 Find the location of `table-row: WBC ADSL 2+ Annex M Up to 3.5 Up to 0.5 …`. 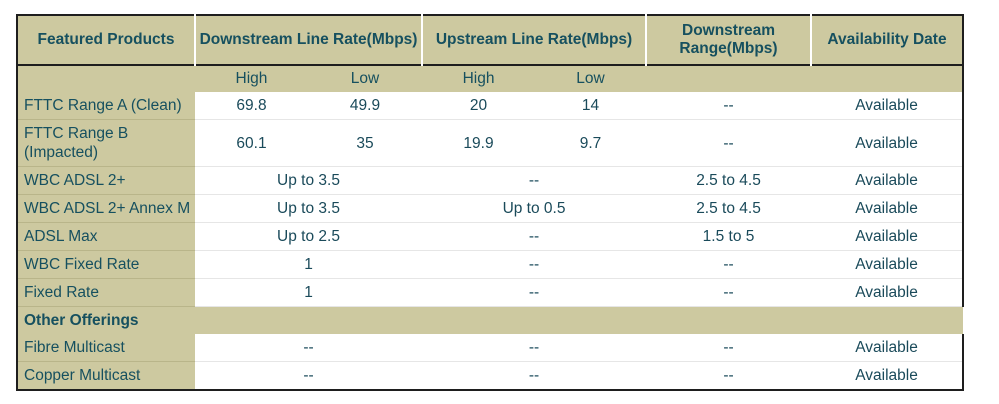

table-row: WBC ADSL 2+ Annex M Up to 3.5 Up to 0.5 … is located at coordinates (490, 208).